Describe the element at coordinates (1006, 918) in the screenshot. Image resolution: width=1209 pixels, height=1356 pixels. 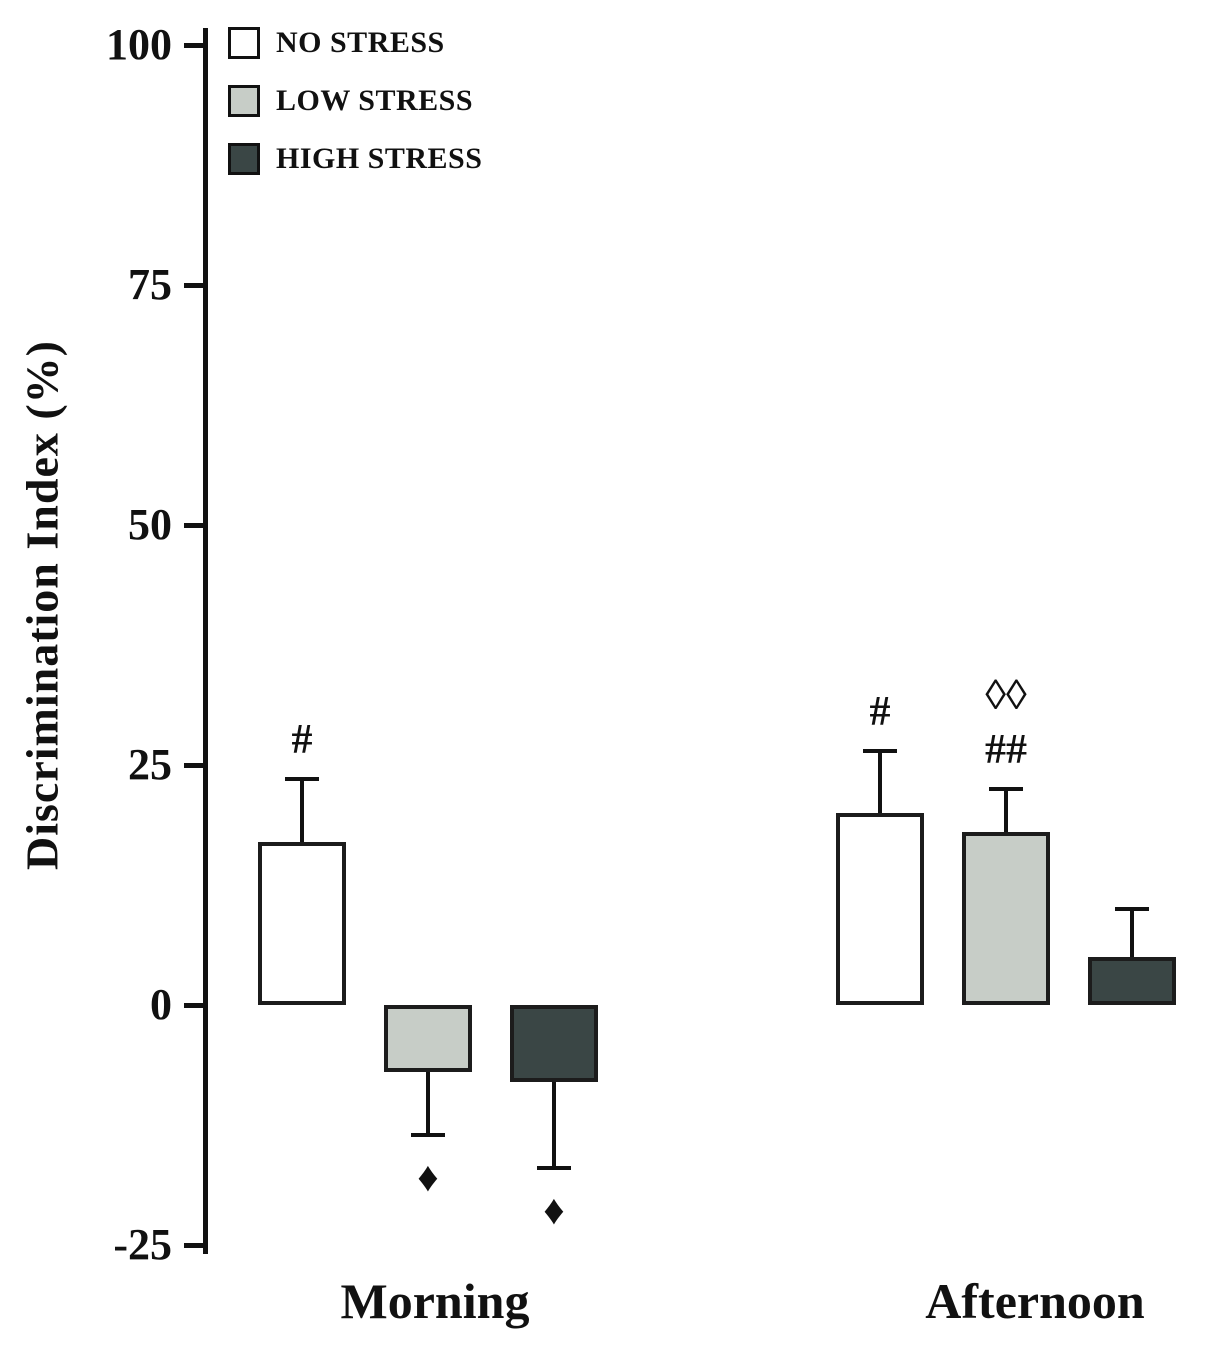
I see `bar-low-stress-afternoon` at that location.